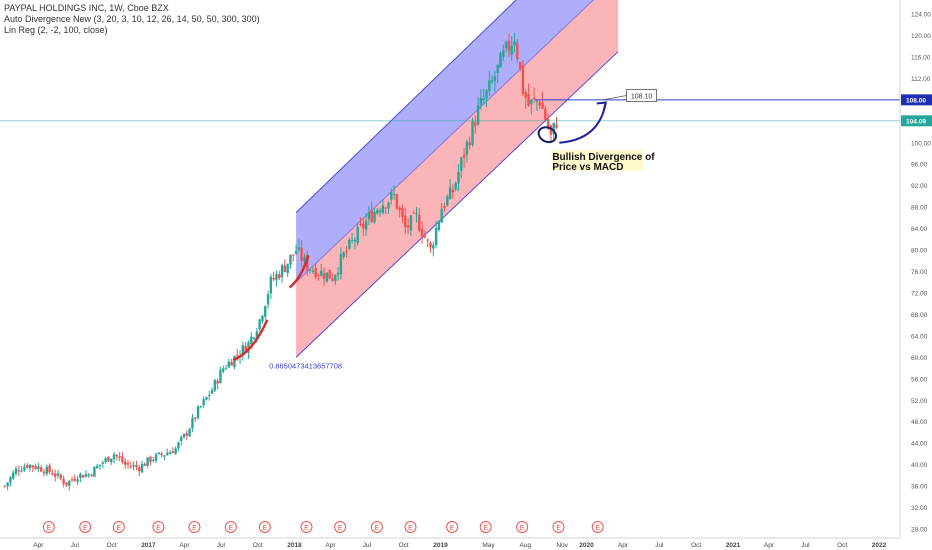  What do you see at coordinates (75, 545) in the screenshot?
I see `x-tick-label: Jul` at bounding box center [75, 545].